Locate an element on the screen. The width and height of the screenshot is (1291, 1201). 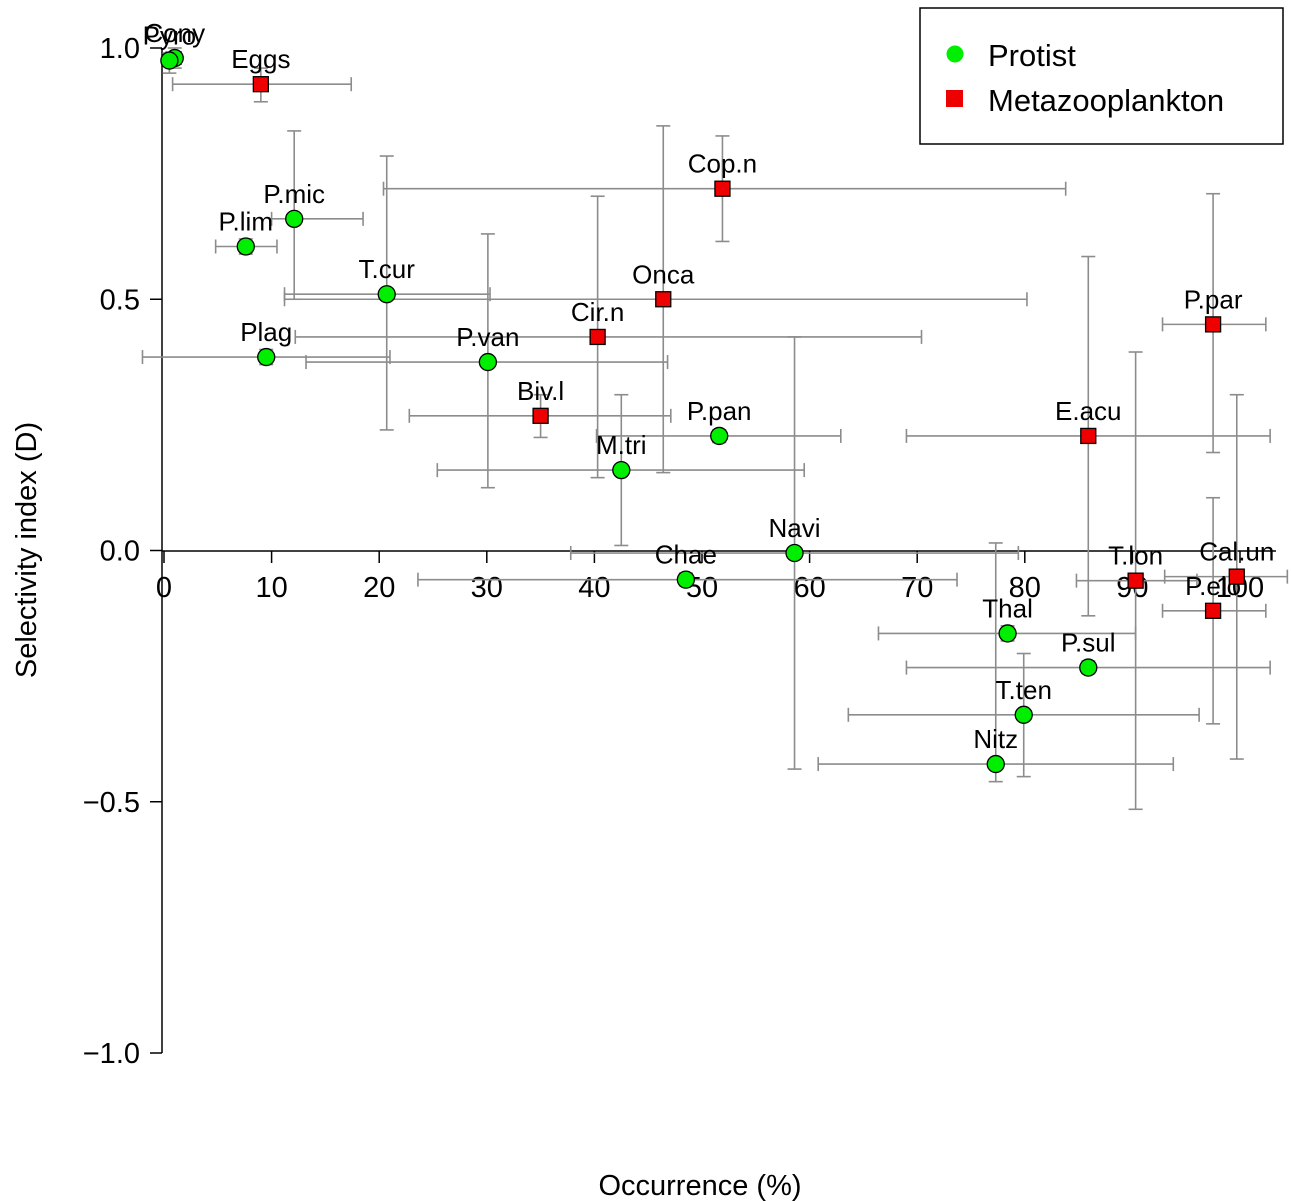
x-tick-label: 40 is located at coordinates (594, 588).